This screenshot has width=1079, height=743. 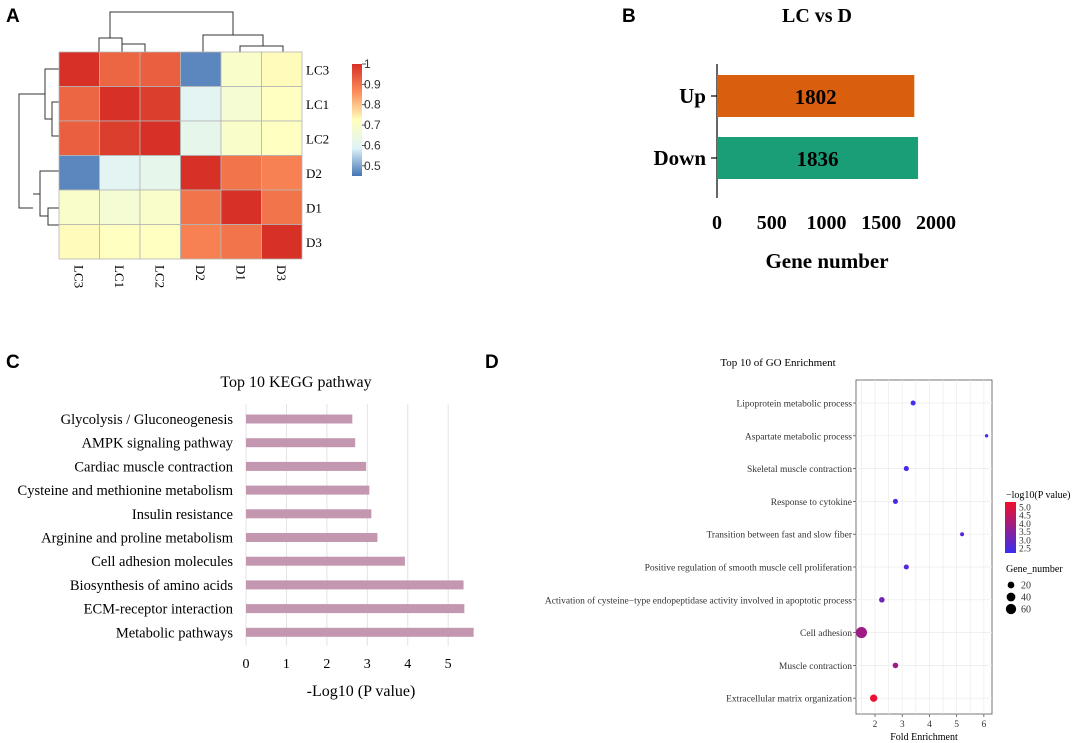 I want to click on kegg-x-tick-label: 2, so click(x=326, y=664).